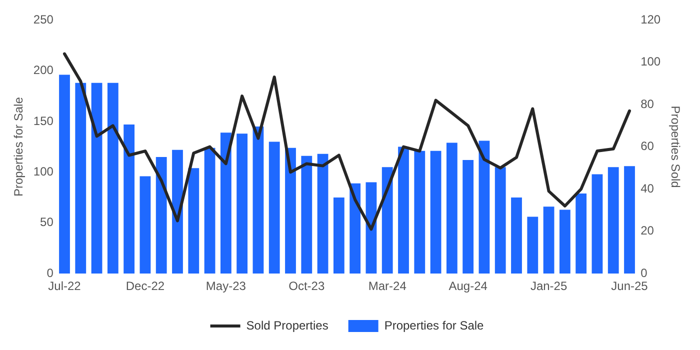 The image size is (700, 350). I want to click on y2-tick-label: 60, so click(647, 146).